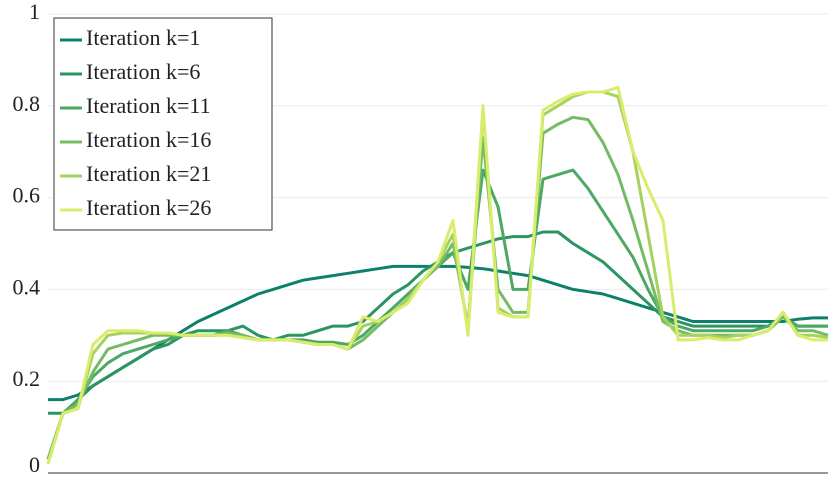 This screenshot has width=830, height=482. Describe the element at coordinates (143, 71) in the screenshot. I see `legend-label: Iteration k=6` at that location.